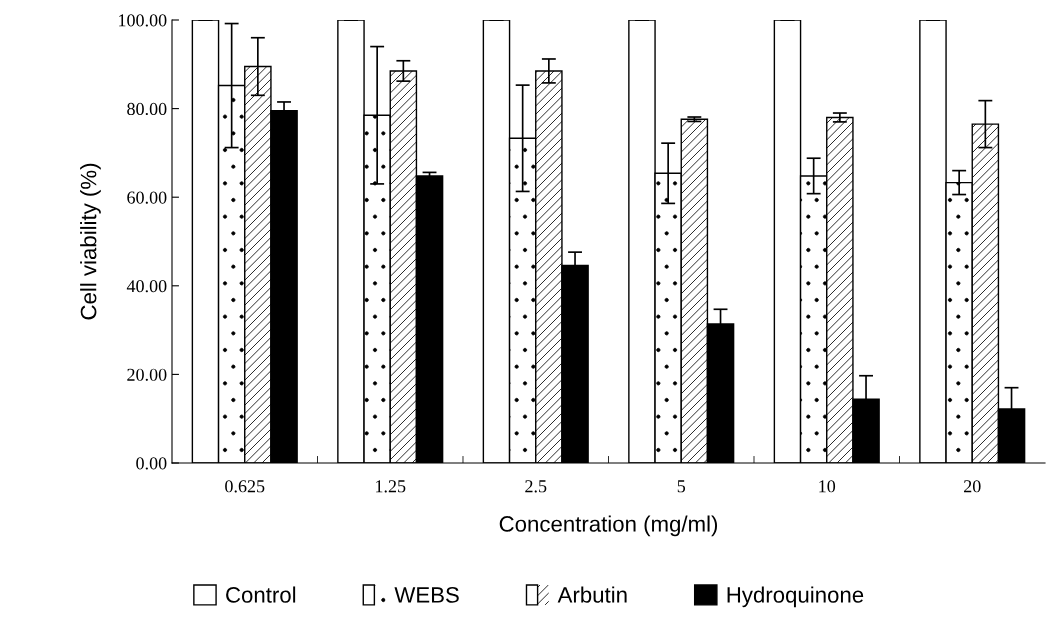  What do you see at coordinates (245, 486) in the screenshot?
I see `x-tick-label: 0.625` at bounding box center [245, 486].